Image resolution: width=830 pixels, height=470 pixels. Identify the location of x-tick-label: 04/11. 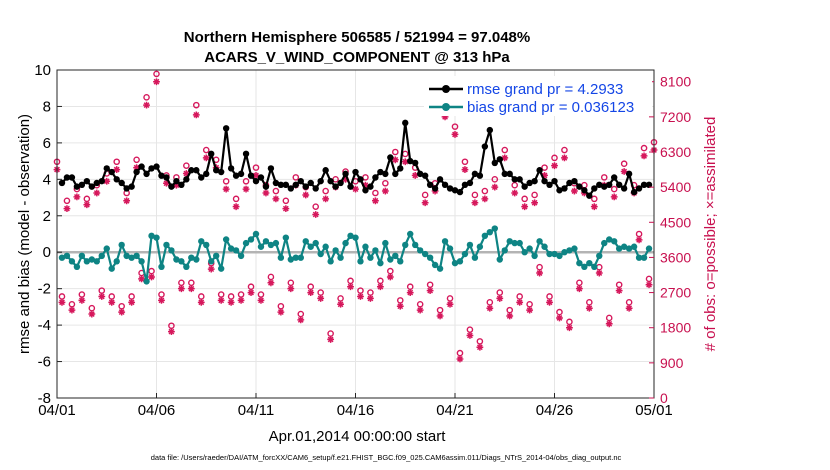
(256, 410).